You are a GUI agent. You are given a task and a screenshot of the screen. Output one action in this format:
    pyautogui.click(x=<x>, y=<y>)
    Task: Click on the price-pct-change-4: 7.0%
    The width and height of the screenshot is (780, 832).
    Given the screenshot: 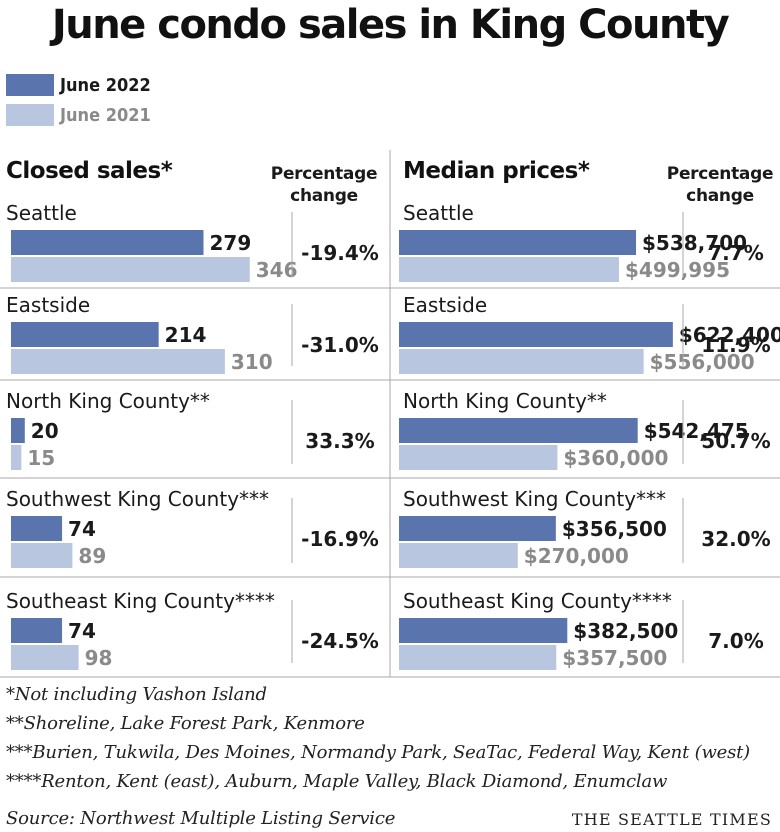 What is the action you would take?
    pyautogui.click(x=735, y=641)
    